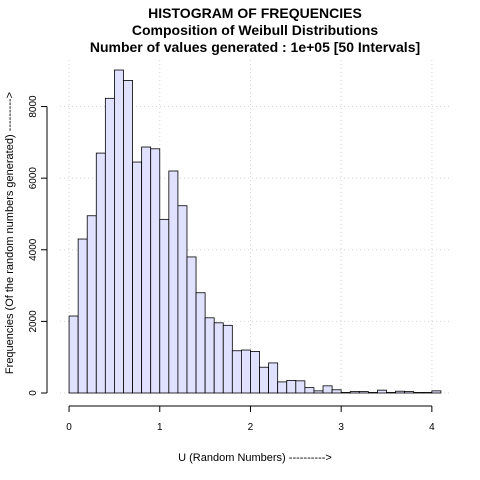 The height and width of the screenshot is (480, 480). I want to click on x-tick-label: 3, so click(341, 427).